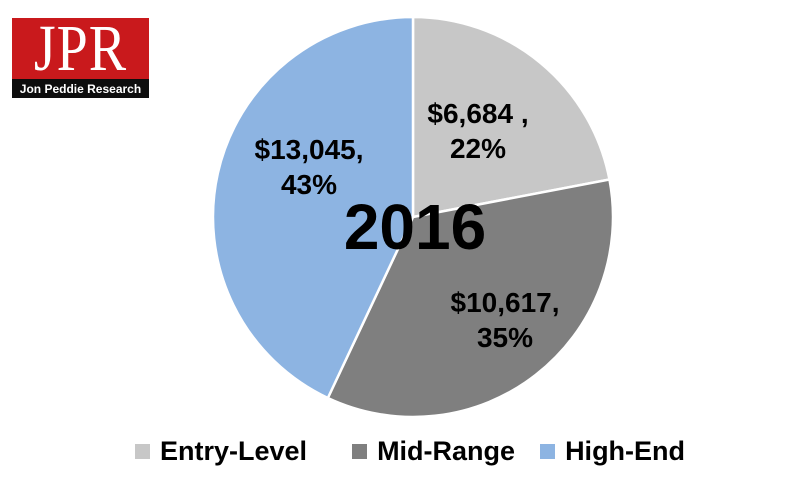 Image resolution: width=800 pixels, height=491 pixels. Describe the element at coordinates (505, 302) in the screenshot. I see `data-label-mid-range-value: $10,617,` at that location.